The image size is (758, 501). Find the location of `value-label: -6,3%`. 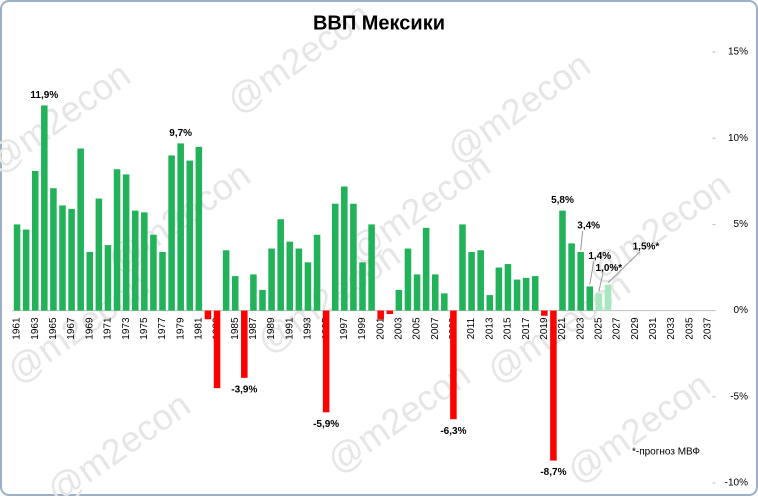

value-label: -6,3% is located at coordinates (453, 431).